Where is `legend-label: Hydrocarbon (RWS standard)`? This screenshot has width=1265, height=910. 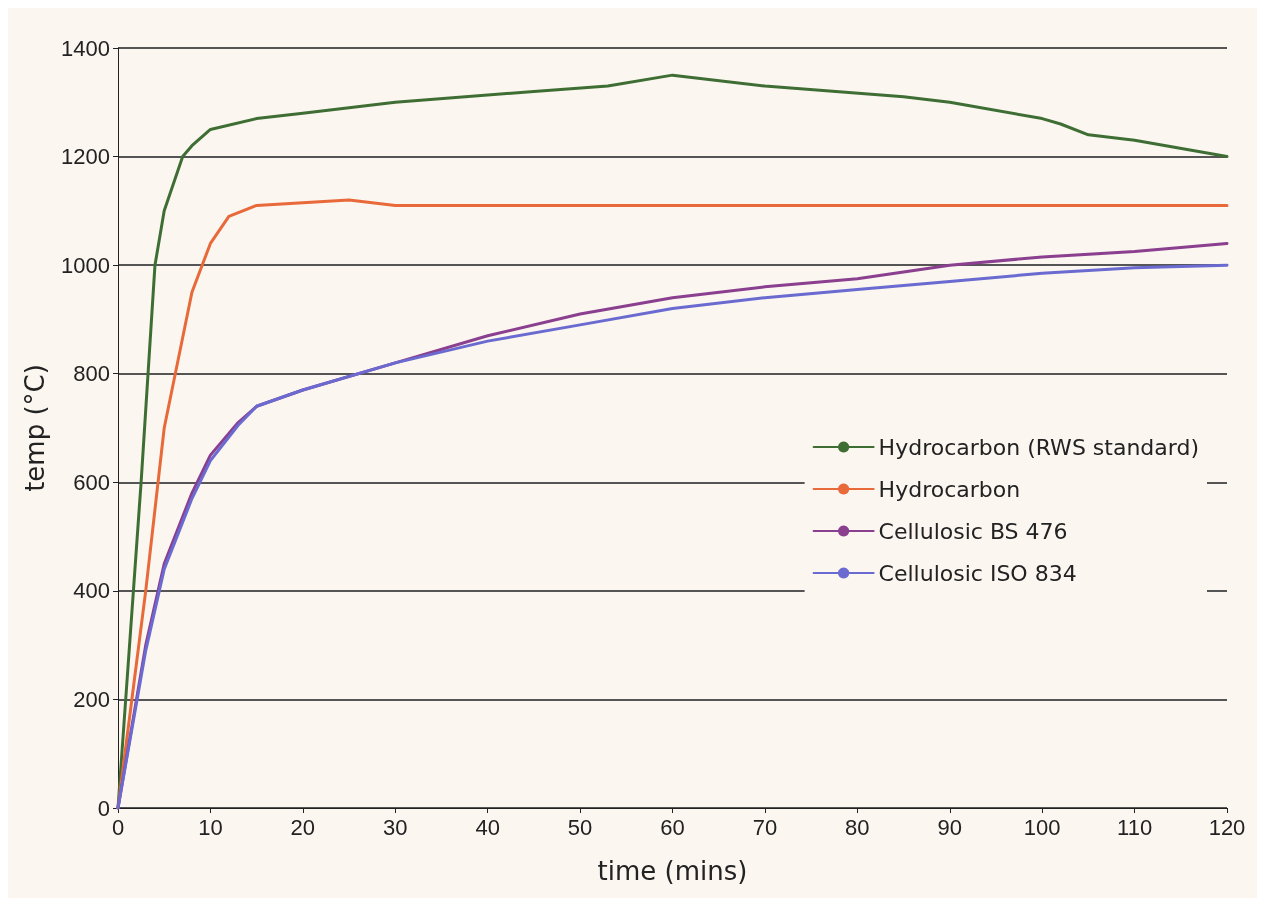 legend-label: Hydrocarbon (RWS standard) is located at coordinates (1038, 447).